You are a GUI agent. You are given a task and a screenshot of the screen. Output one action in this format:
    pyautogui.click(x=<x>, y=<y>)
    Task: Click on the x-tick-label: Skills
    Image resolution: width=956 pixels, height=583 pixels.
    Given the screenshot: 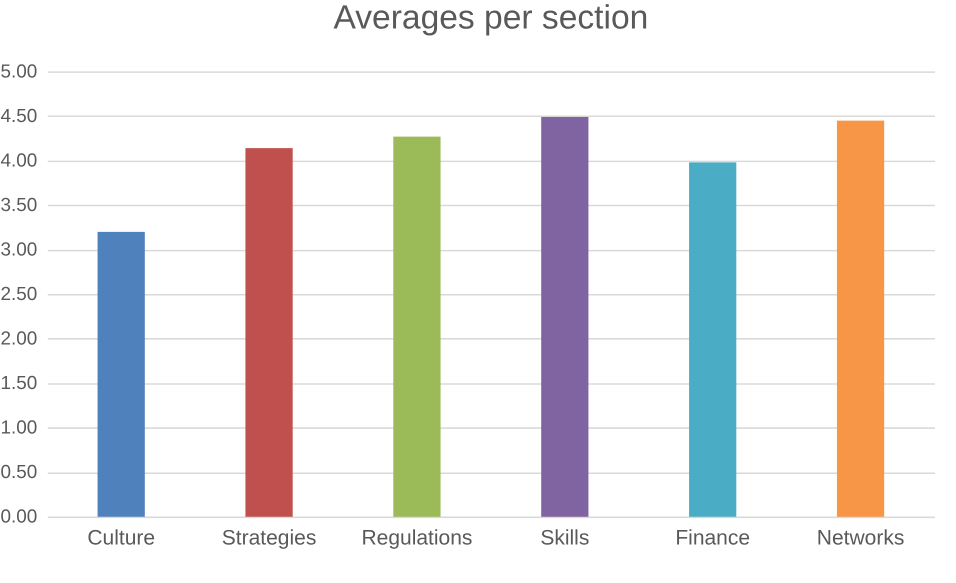 What is the action you would take?
    pyautogui.click(x=565, y=538)
    